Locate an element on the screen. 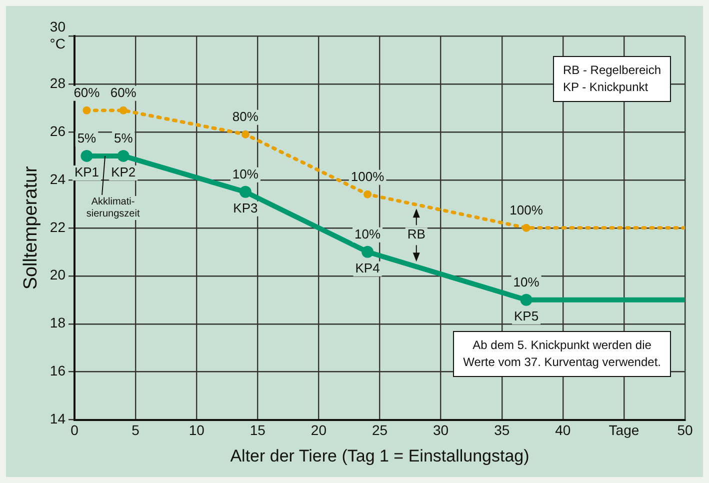 The height and width of the screenshot is (483, 709). annotation: KP2 is located at coordinates (123, 172).